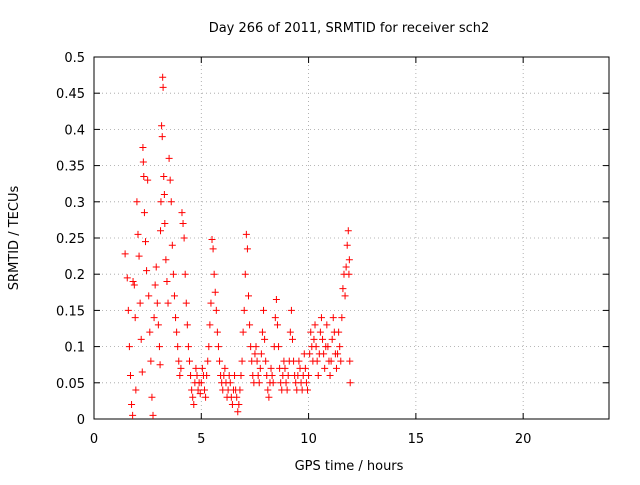 This screenshot has height=485, width=640. Describe the element at coordinates (74, 275) in the screenshot. I see `y-tick-label: 0.2` at that location.